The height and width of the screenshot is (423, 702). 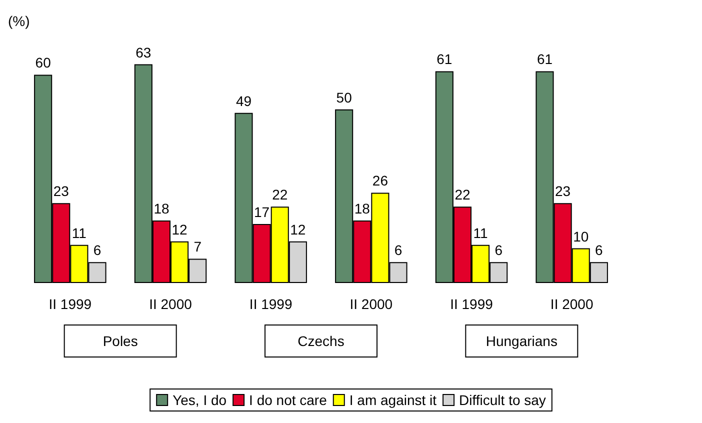 I want to click on y-axis-title: (%), so click(x=19, y=21).